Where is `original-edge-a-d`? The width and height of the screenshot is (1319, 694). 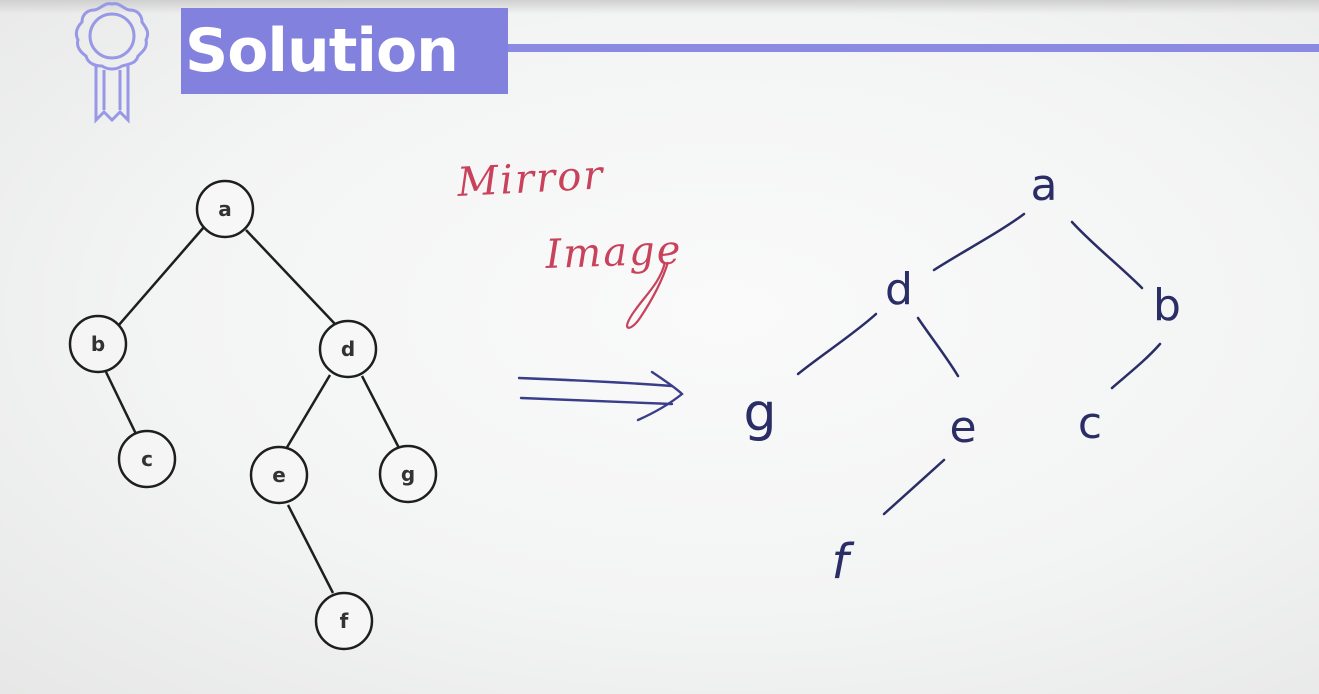 original-edge-a-d is located at coordinates (290, 277).